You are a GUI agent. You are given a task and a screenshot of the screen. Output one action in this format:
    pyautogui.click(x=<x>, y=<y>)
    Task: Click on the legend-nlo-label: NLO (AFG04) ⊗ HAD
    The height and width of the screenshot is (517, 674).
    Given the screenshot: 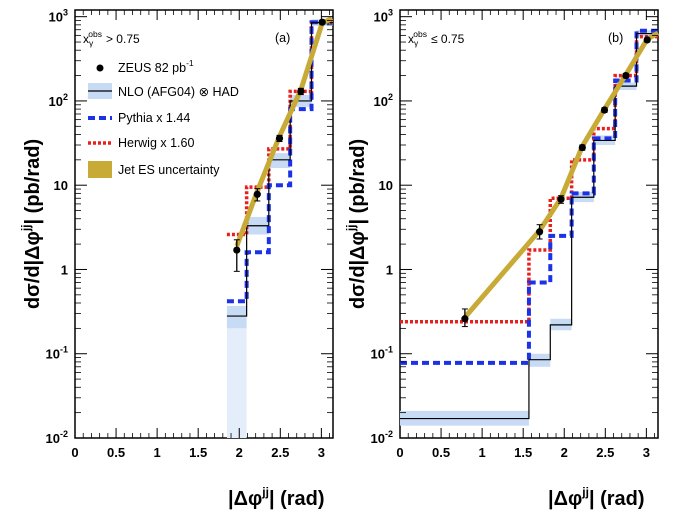 What is the action you would take?
    pyautogui.click(x=178, y=92)
    